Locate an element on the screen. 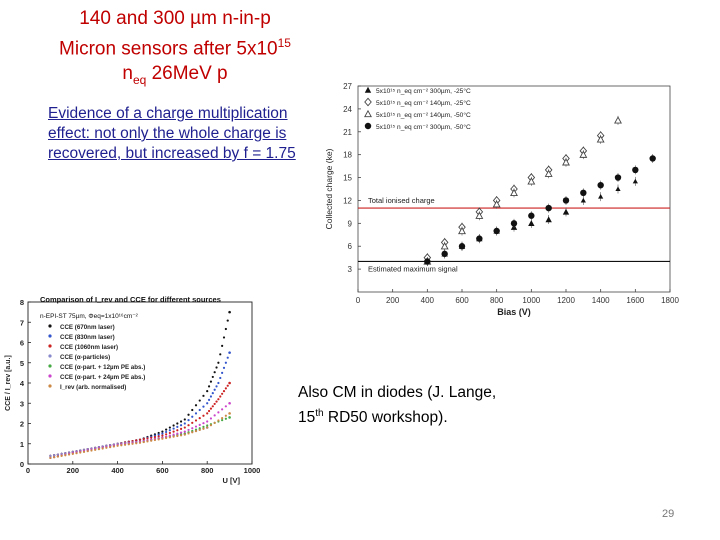 Image resolution: width=720 pixels, height=540 pixels. chart-info: n-EPI-ST 75µm, Φeq=1x10¹⁶cm⁻² is located at coordinates (89, 316).